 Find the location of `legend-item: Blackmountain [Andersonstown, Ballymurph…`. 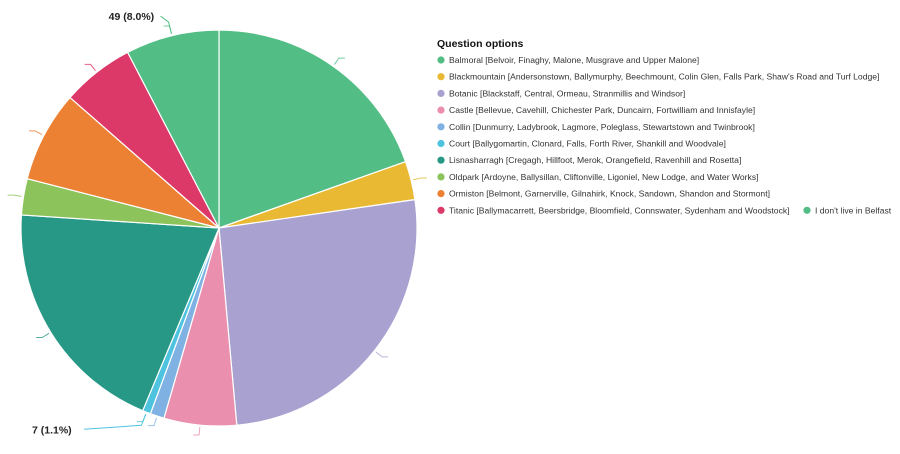

legend-item: Blackmountain [Andersonstown, Ballymurph… is located at coordinates (664, 77).